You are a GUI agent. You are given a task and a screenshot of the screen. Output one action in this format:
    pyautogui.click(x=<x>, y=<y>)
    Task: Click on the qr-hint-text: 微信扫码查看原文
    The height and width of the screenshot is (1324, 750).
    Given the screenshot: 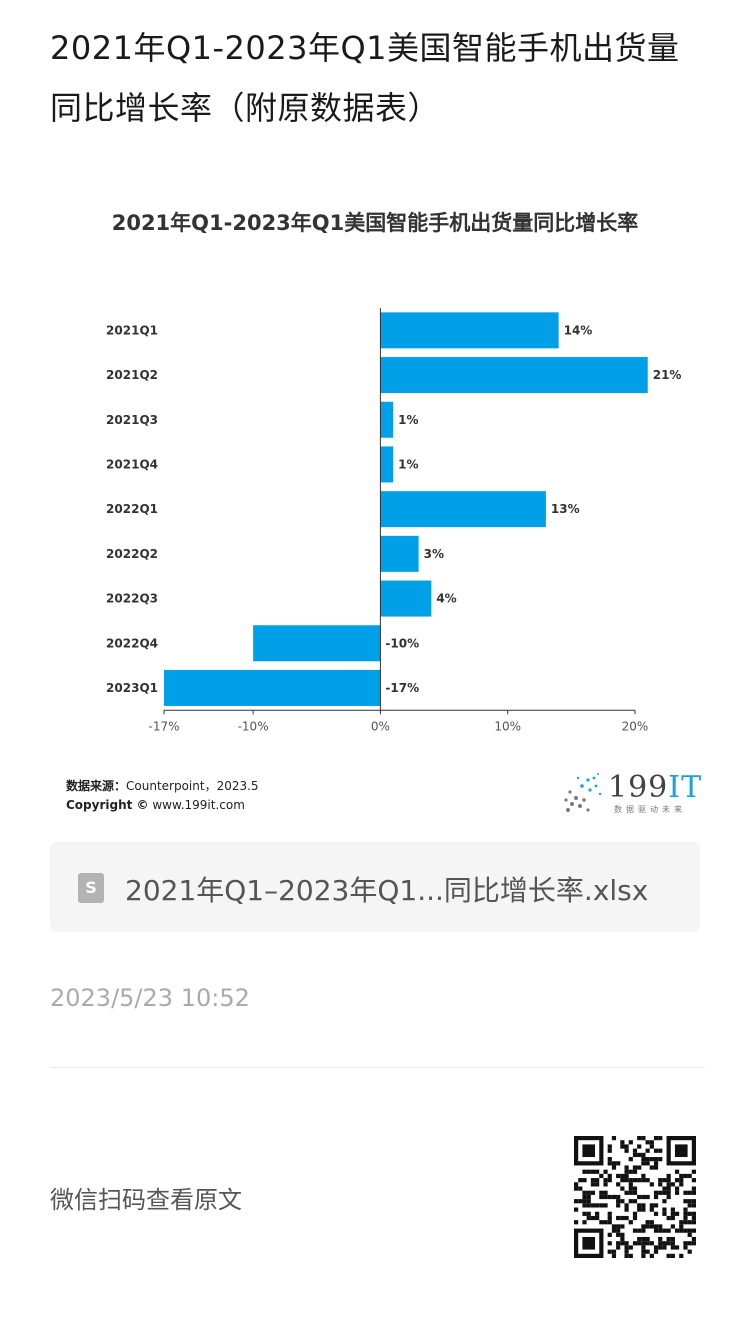 What is the action you would take?
    pyautogui.click(x=146, y=1200)
    